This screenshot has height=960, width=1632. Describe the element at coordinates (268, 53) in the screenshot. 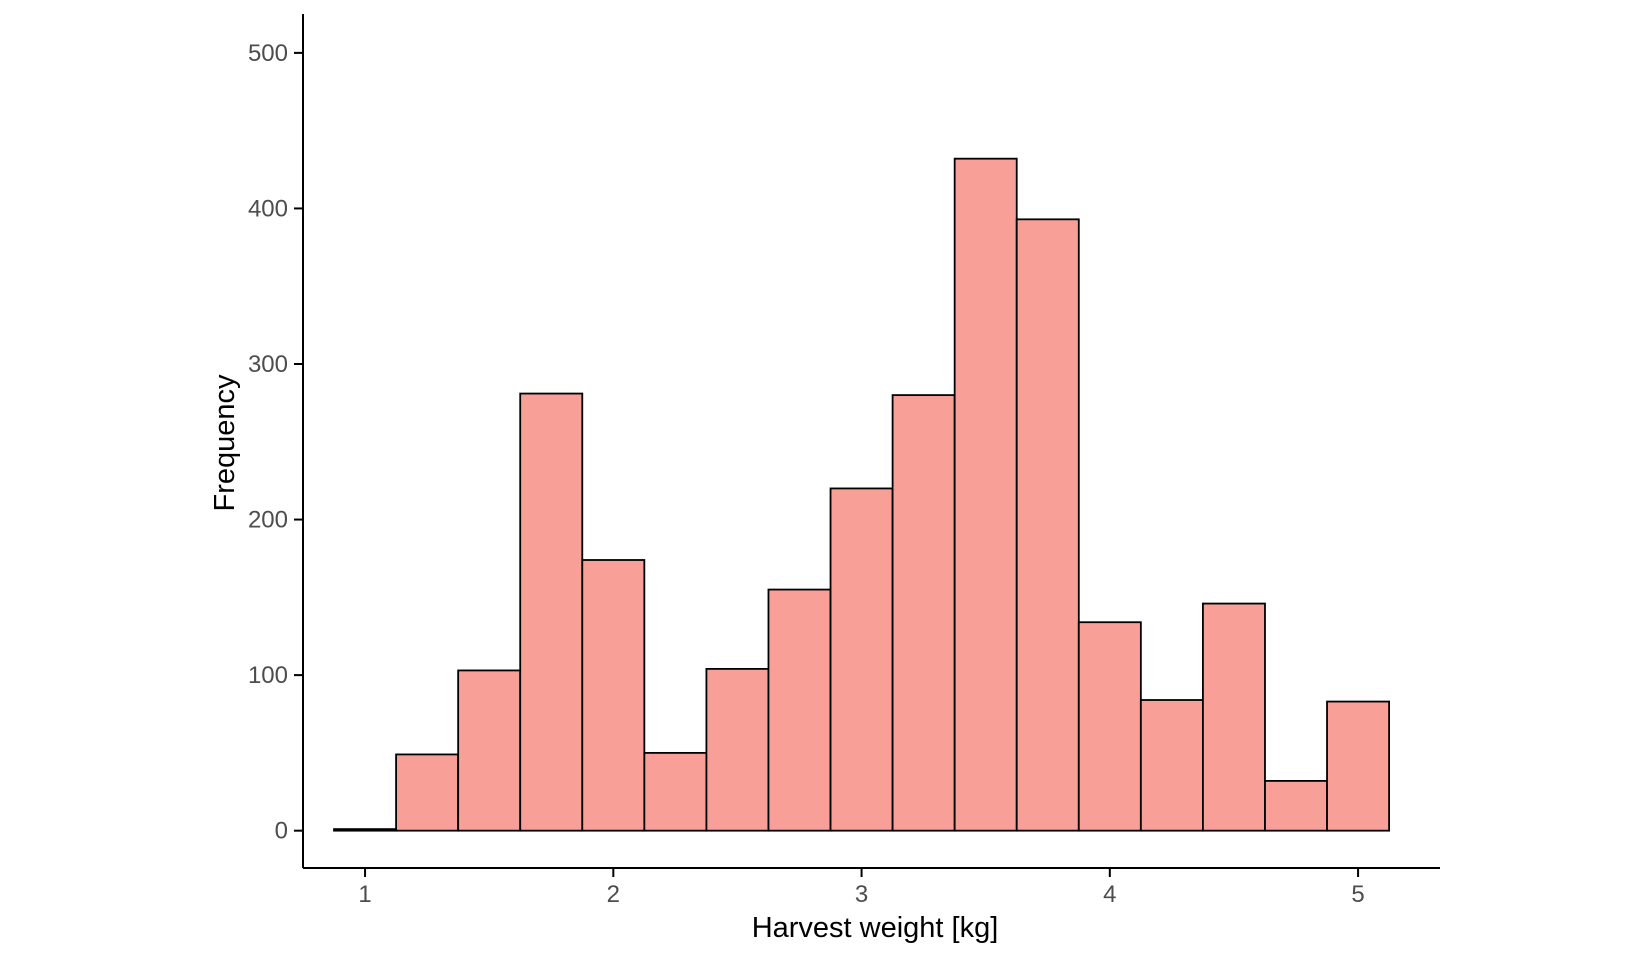

I see `y-tick-label: 500` at that location.